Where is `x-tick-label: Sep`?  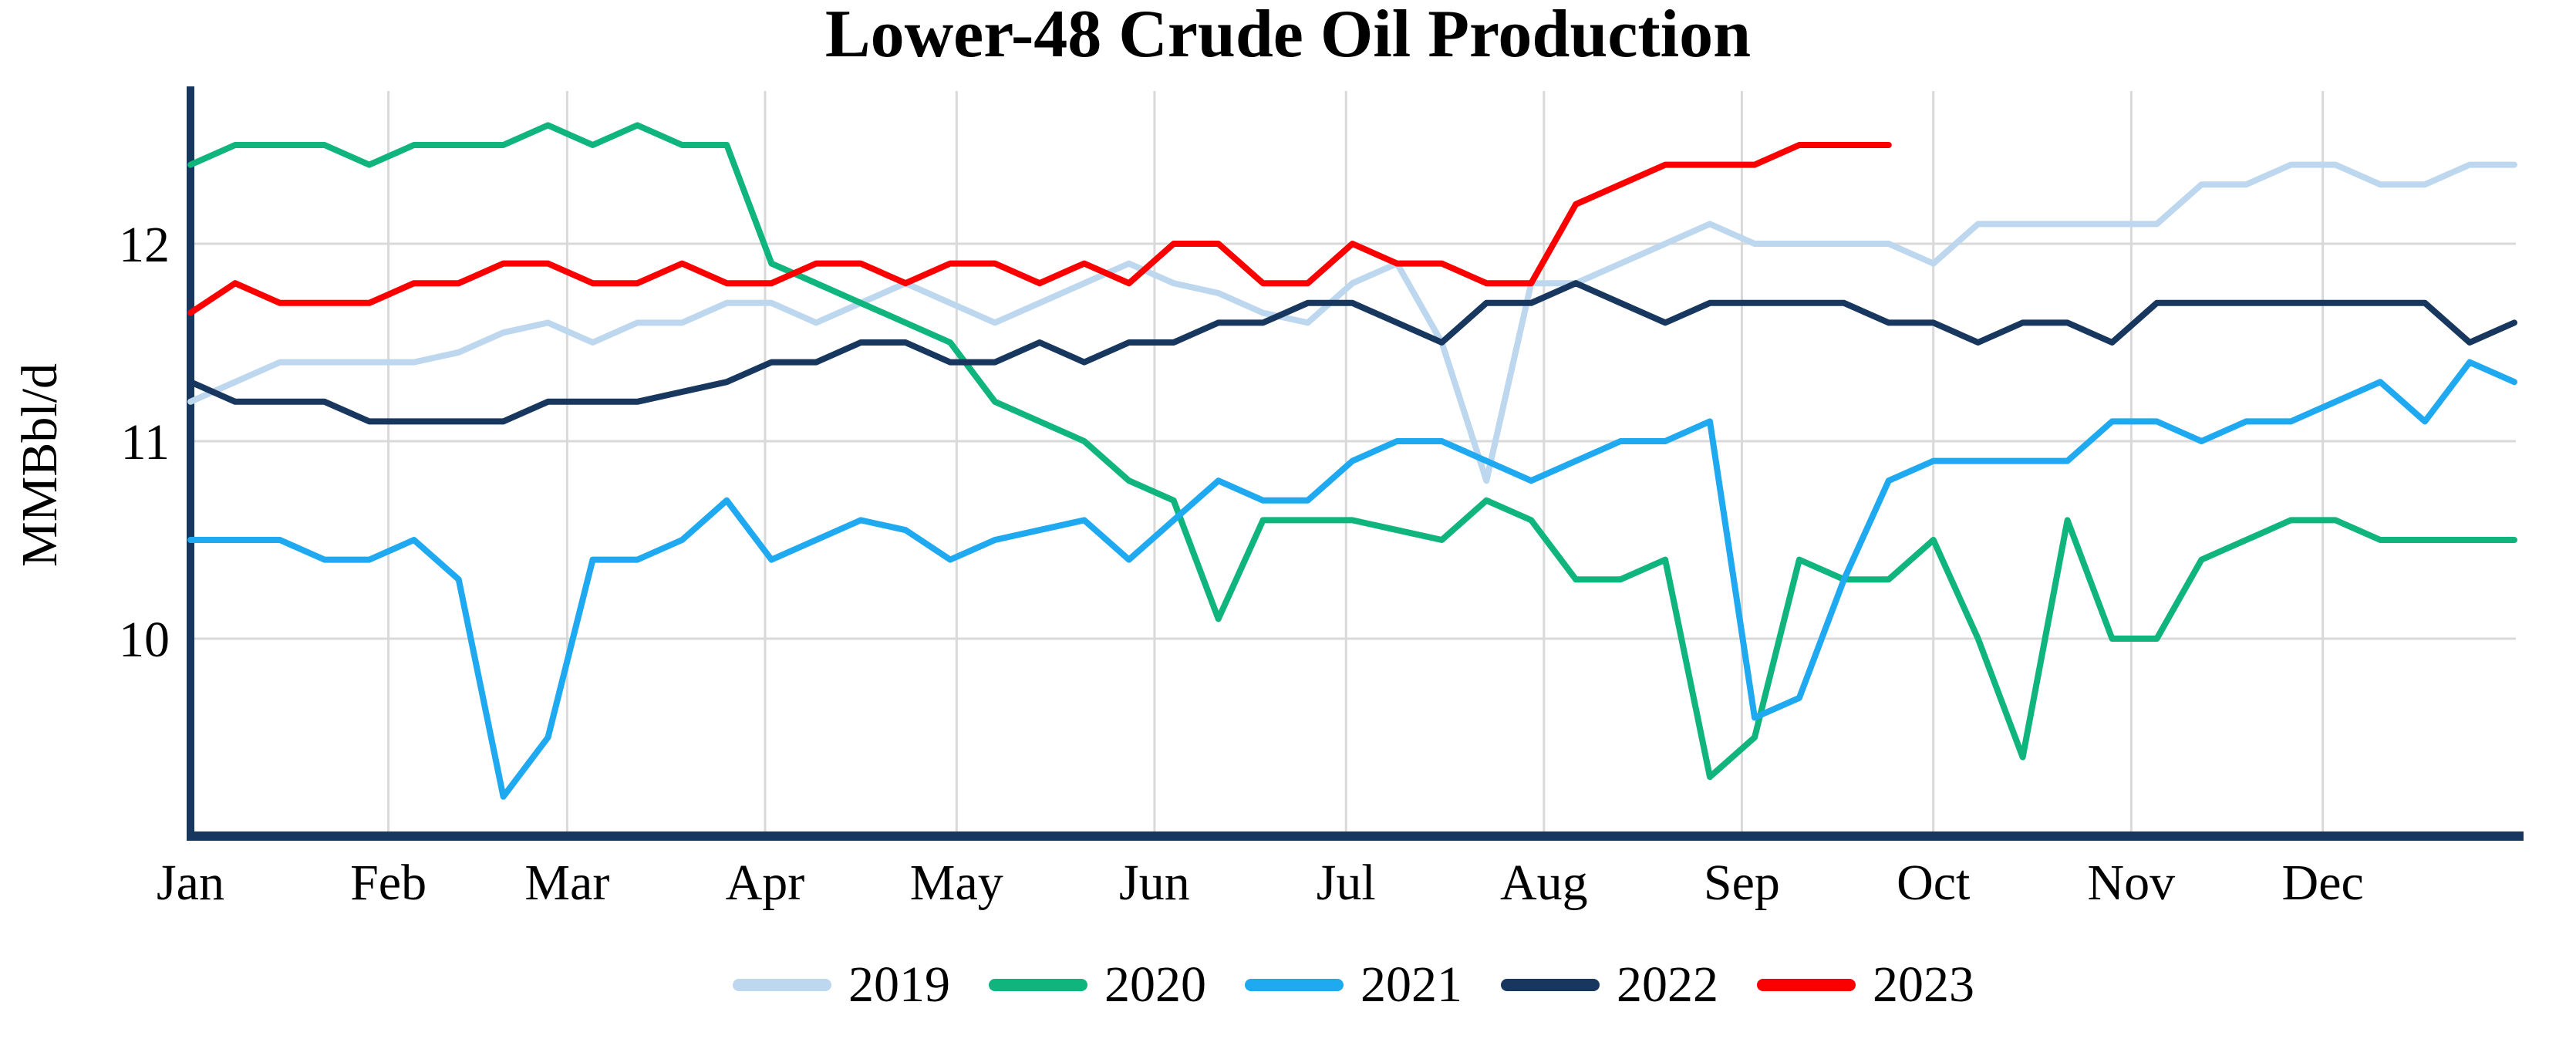
x-tick-label: Sep is located at coordinates (1742, 883).